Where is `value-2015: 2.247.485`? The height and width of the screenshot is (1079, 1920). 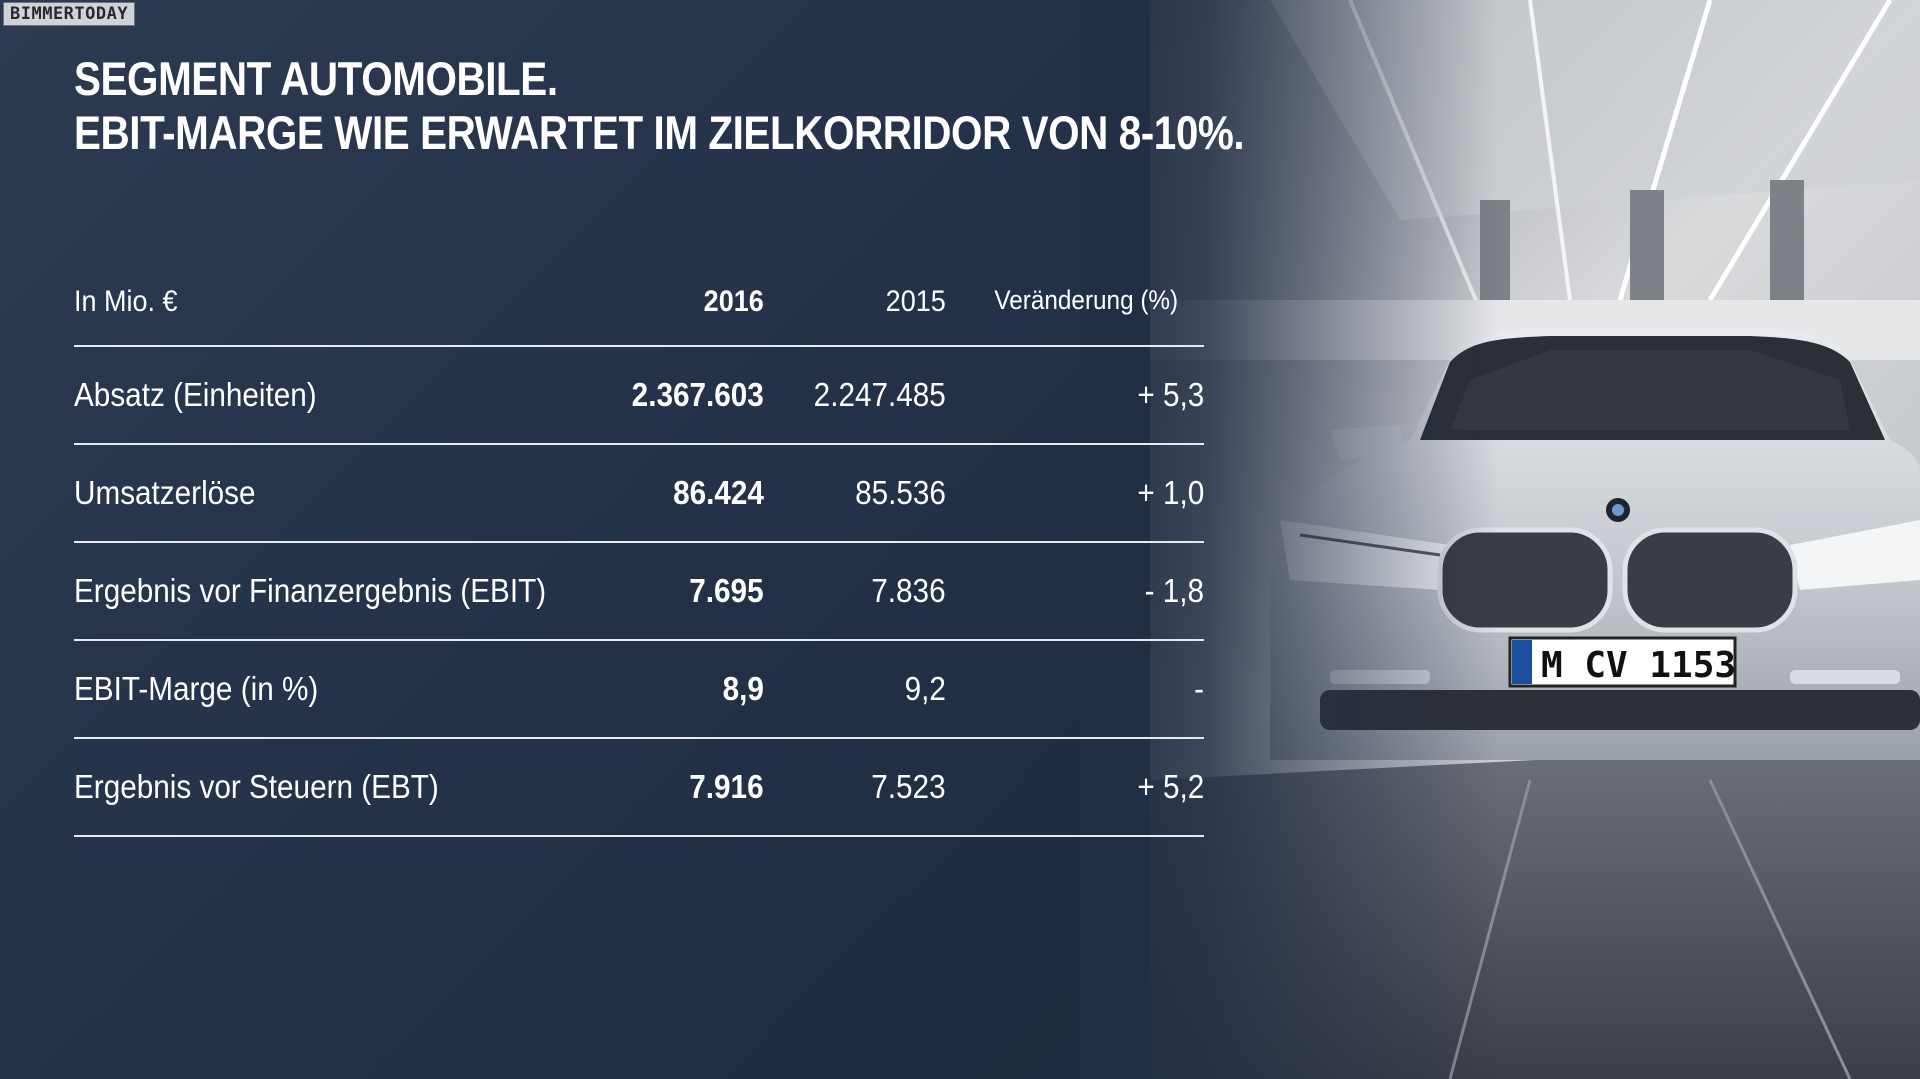 value-2015: 2.247.485 is located at coordinates (854, 395).